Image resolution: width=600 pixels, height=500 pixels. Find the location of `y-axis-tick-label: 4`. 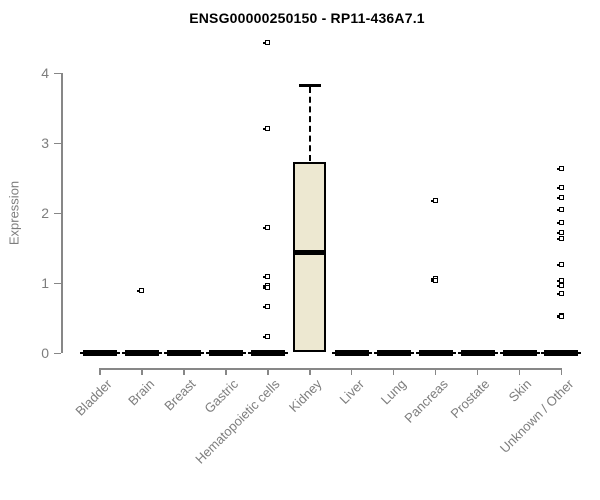

y-axis-tick-label: 4 is located at coordinates (45, 73).